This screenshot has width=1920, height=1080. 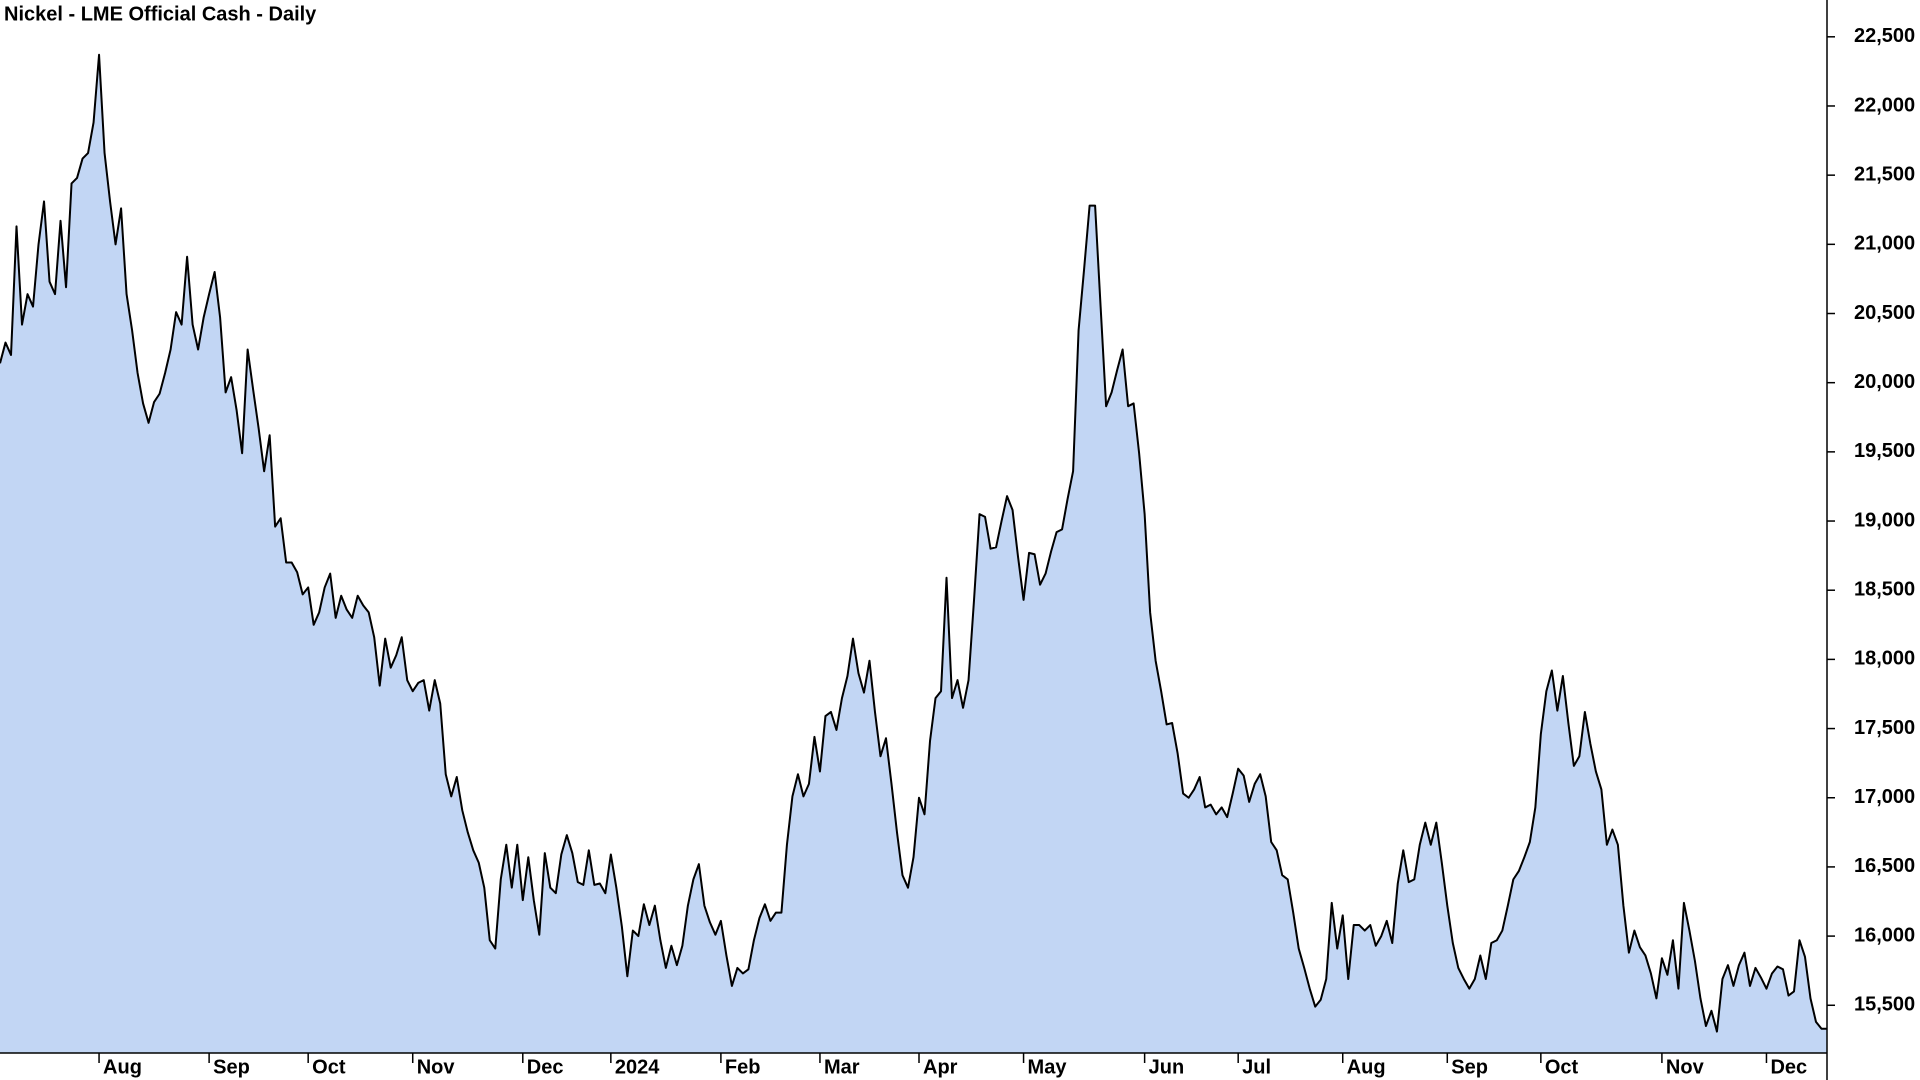 What do you see at coordinates (1884, 589) in the screenshot?
I see `y-tick-label: 18,500` at bounding box center [1884, 589].